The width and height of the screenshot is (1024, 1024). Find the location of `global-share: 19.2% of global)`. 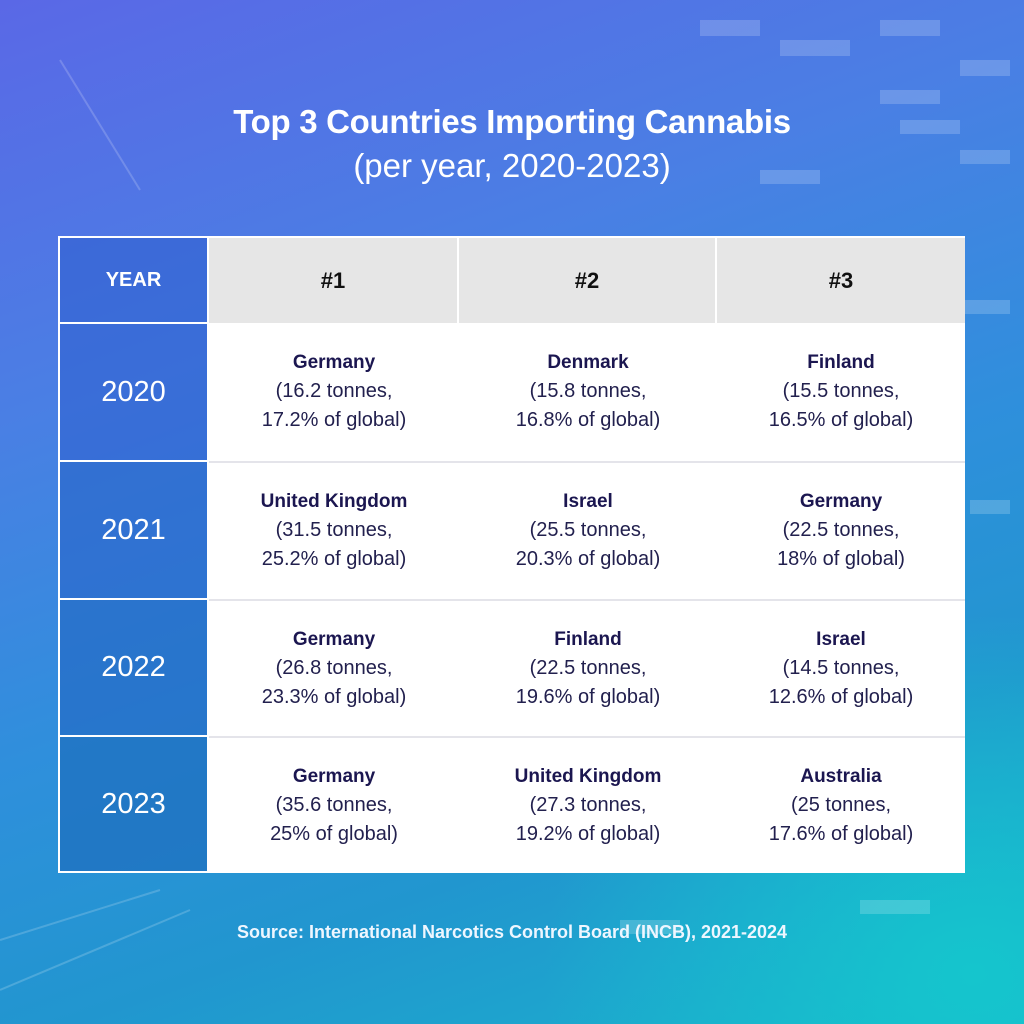

global-share: 19.2% of global) is located at coordinates (588, 833).